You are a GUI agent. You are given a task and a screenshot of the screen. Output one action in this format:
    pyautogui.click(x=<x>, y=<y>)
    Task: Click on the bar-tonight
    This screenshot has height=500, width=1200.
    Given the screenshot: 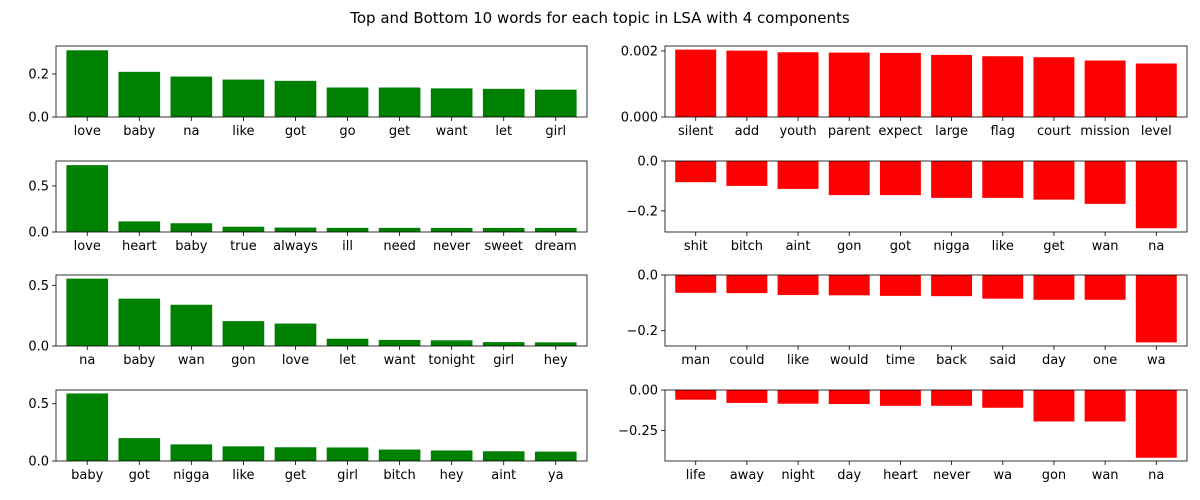 What is the action you would take?
    pyautogui.click(x=451, y=343)
    